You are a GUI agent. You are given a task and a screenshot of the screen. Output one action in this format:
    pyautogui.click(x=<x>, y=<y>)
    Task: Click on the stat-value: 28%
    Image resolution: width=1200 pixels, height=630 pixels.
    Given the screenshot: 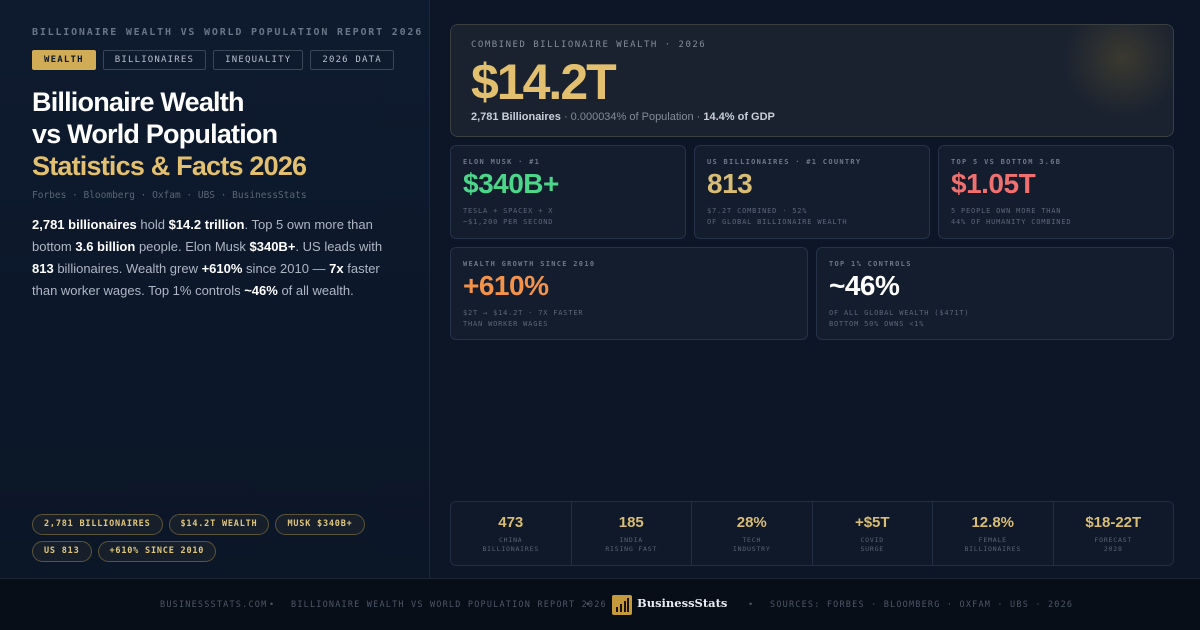 What is the action you would take?
    pyautogui.click(x=751, y=522)
    